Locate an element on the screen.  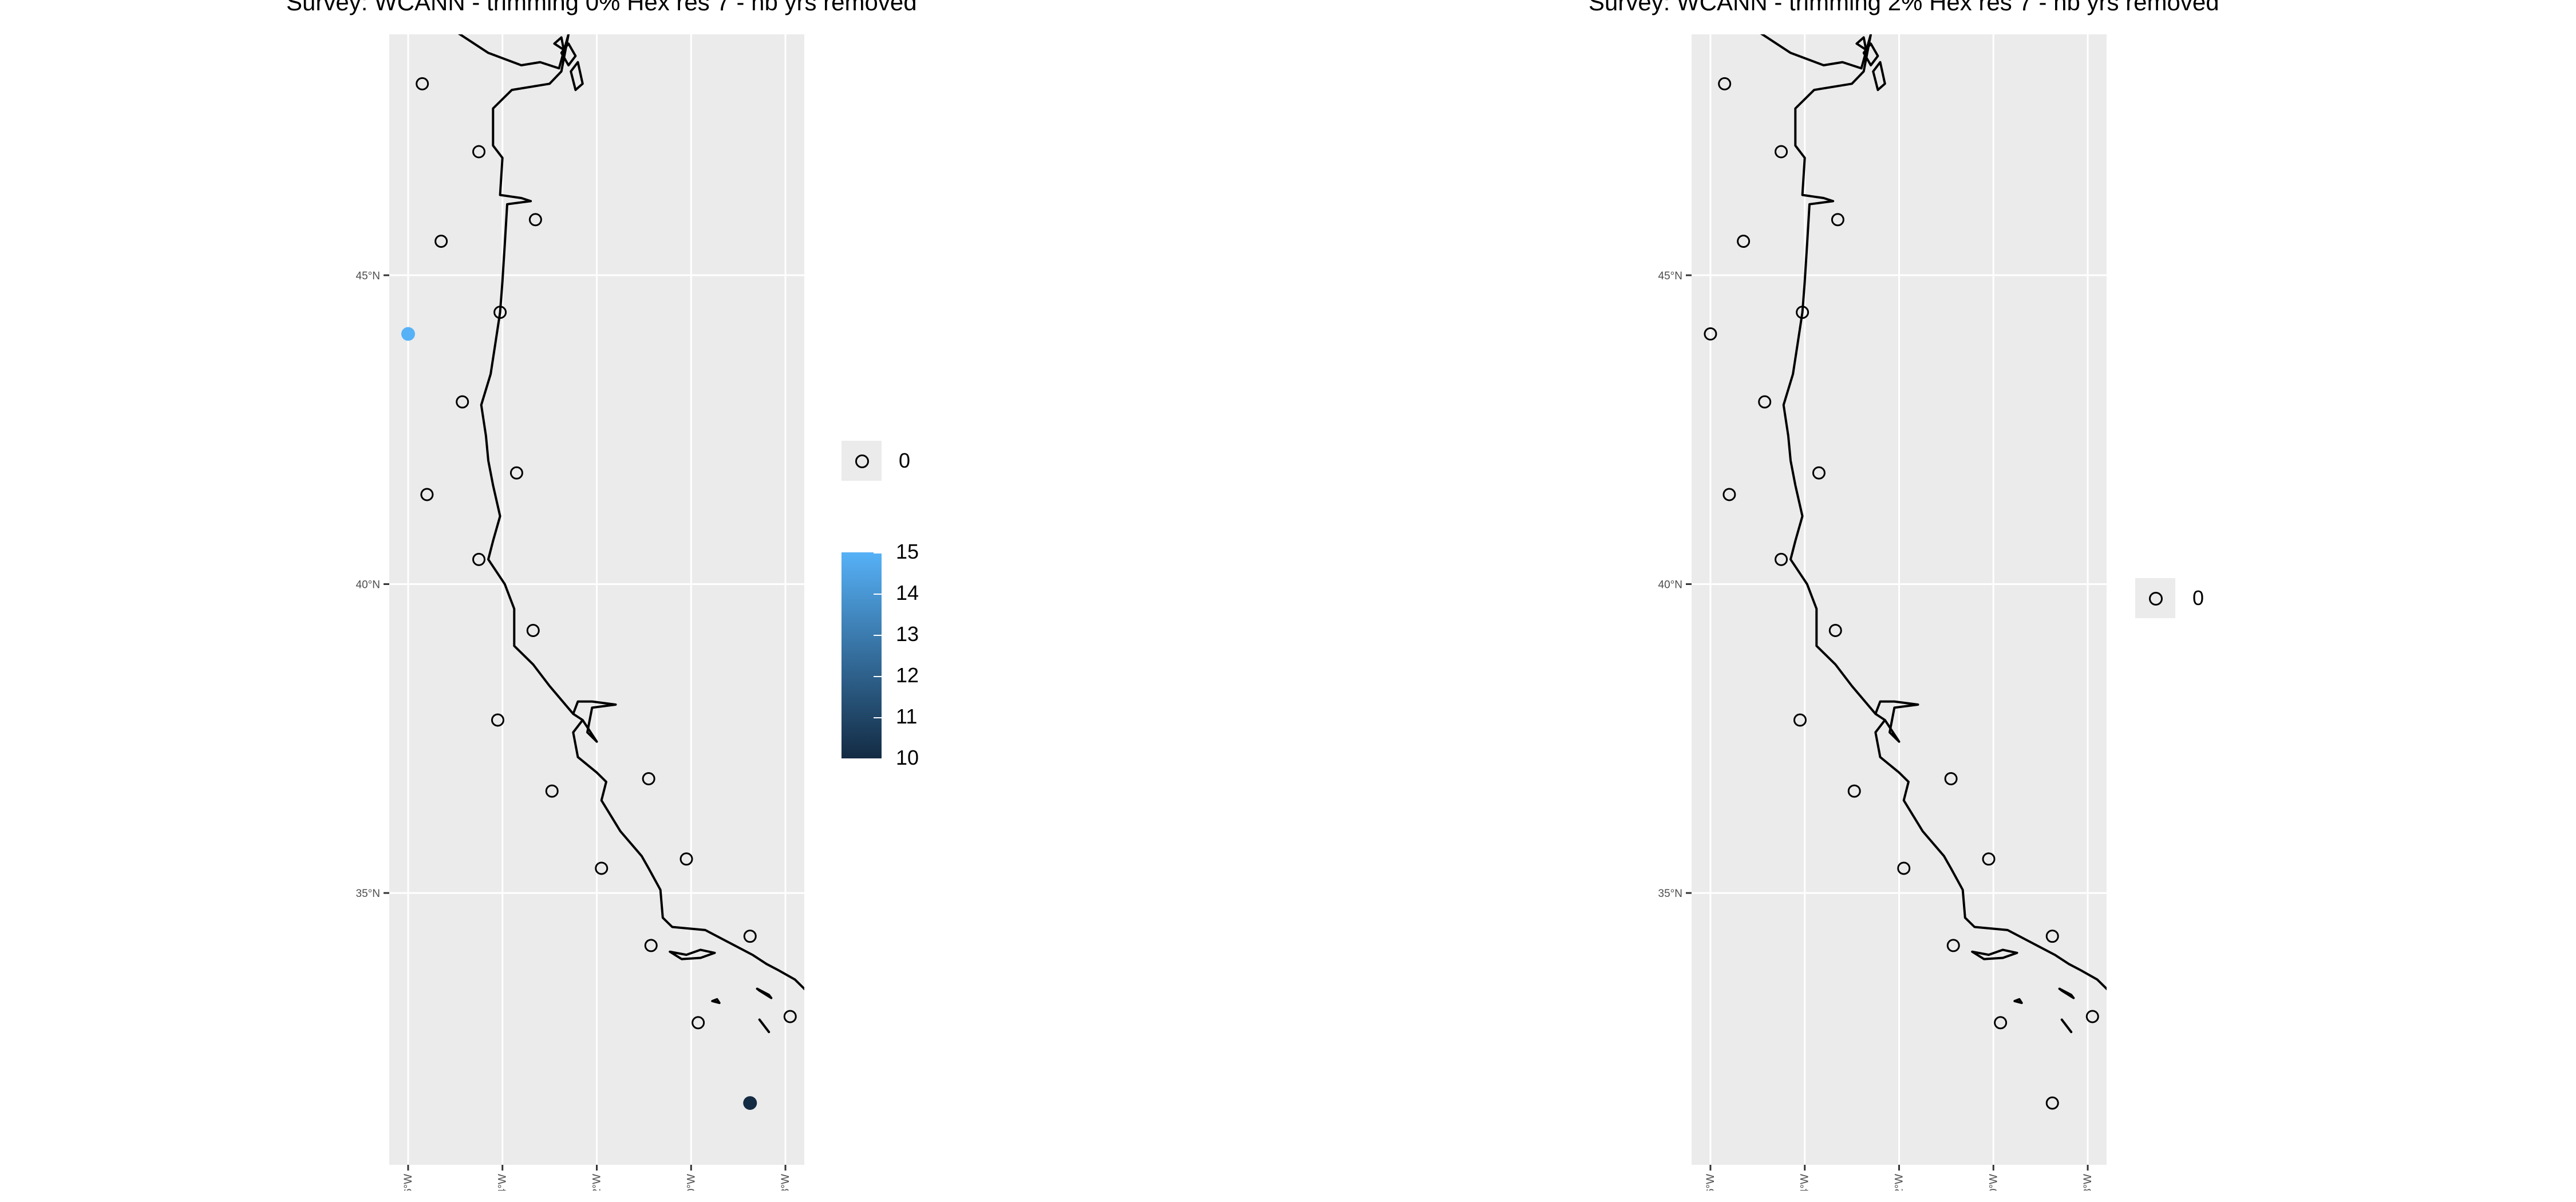
colorbar-tick-label: 12 is located at coordinates (907, 675).